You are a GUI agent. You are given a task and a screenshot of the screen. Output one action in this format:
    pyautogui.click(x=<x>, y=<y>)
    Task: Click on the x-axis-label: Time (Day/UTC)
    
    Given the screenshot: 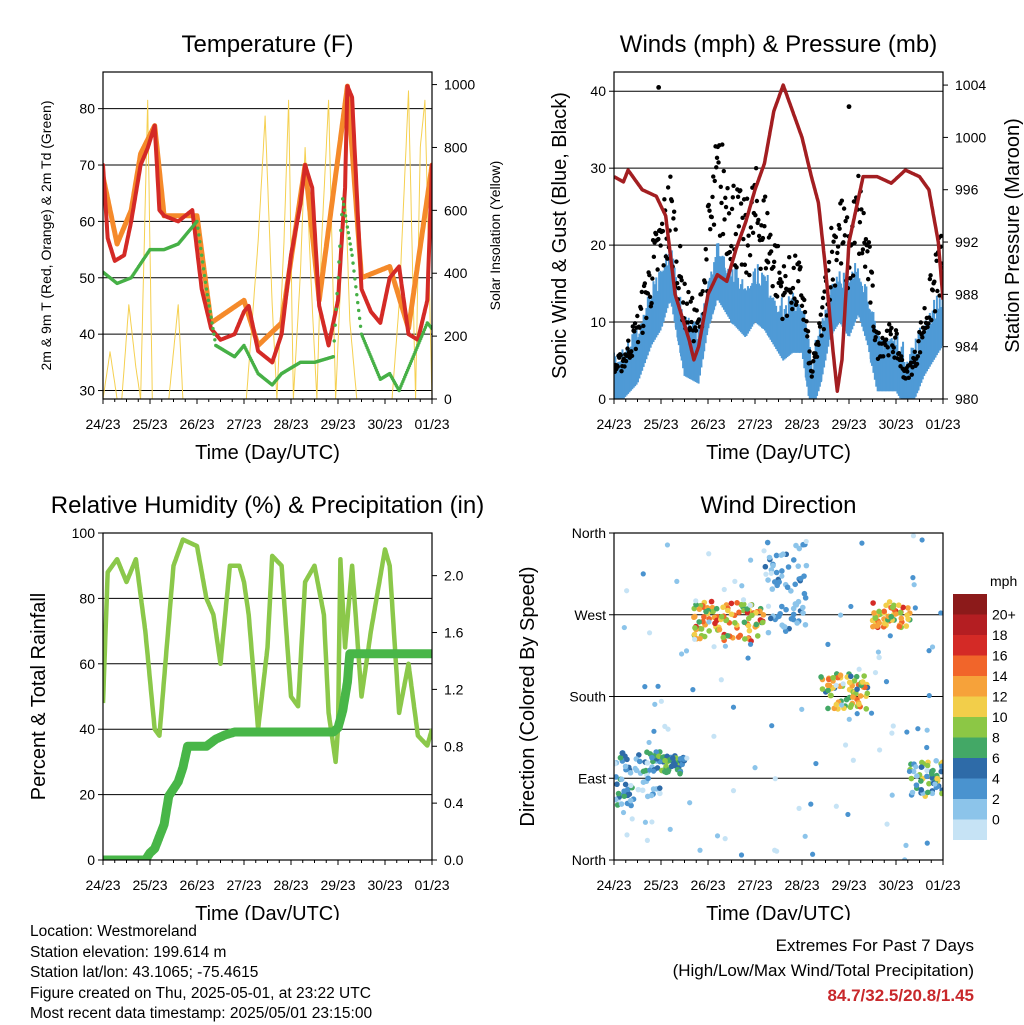 What is the action you would take?
    pyautogui.click(x=267, y=911)
    